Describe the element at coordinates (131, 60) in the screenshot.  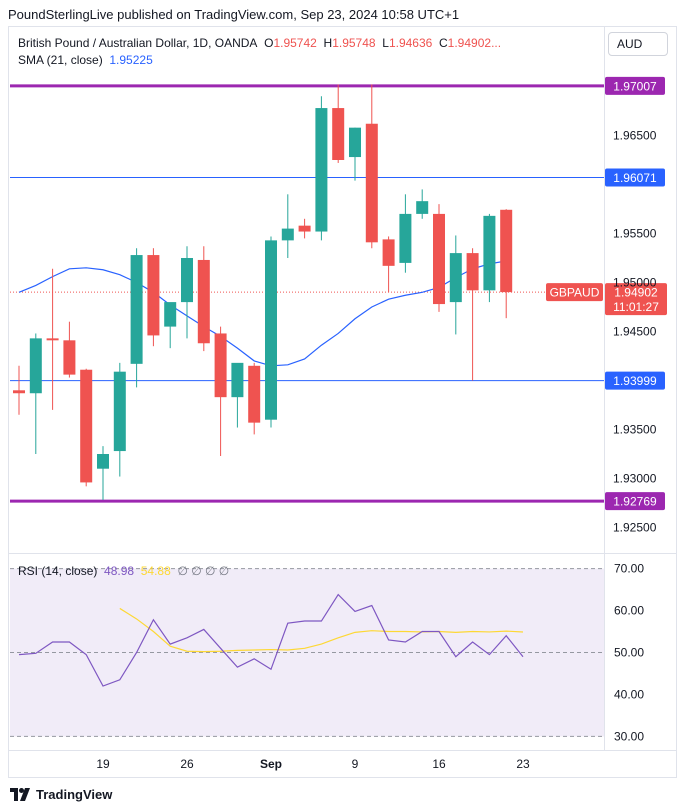
I see `sma-value: 1.95225` at that location.